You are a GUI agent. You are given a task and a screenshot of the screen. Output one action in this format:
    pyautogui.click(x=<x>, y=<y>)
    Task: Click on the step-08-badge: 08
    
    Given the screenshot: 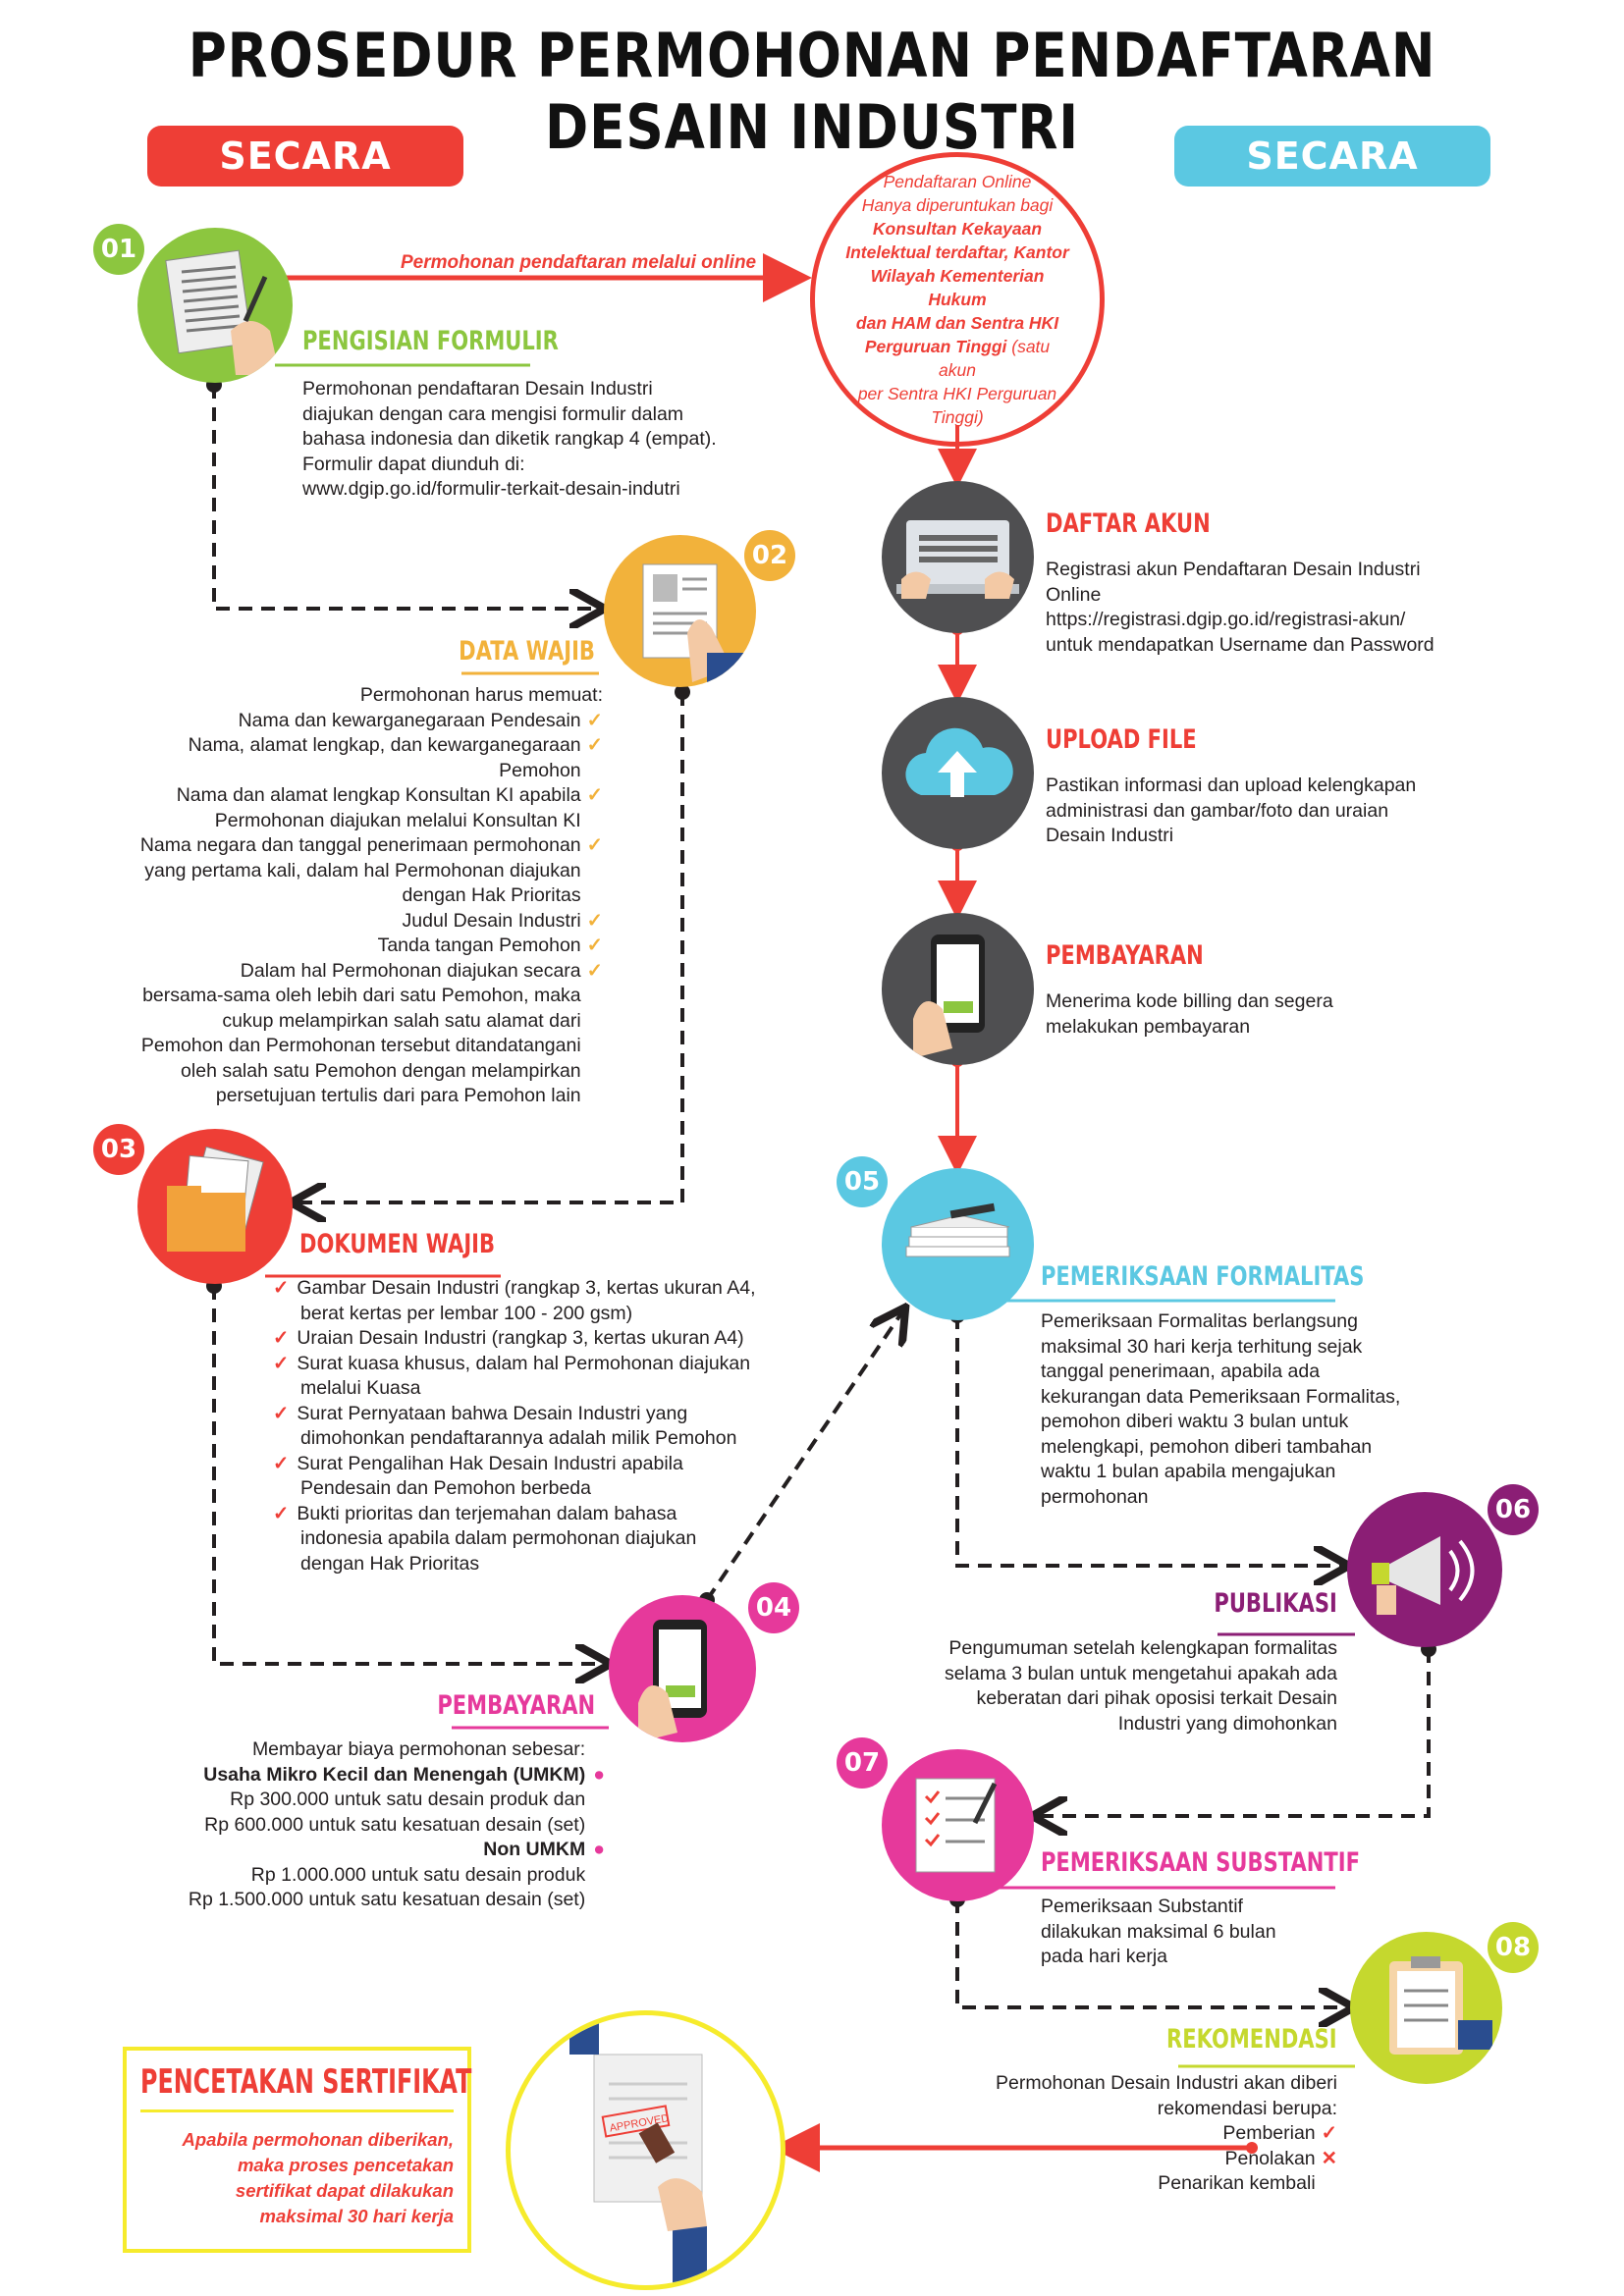 What is the action you would take?
    pyautogui.click(x=1513, y=1947)
    